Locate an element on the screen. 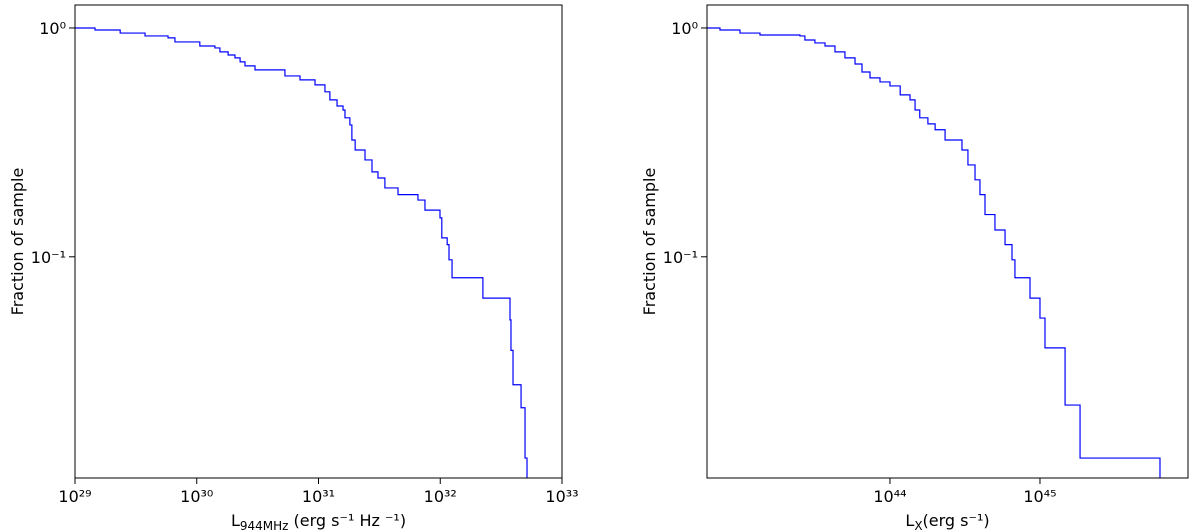 The width and height of the screenshot is (1200, 532). x-tick-label: 10³³ is located at coordinates (561, 496).